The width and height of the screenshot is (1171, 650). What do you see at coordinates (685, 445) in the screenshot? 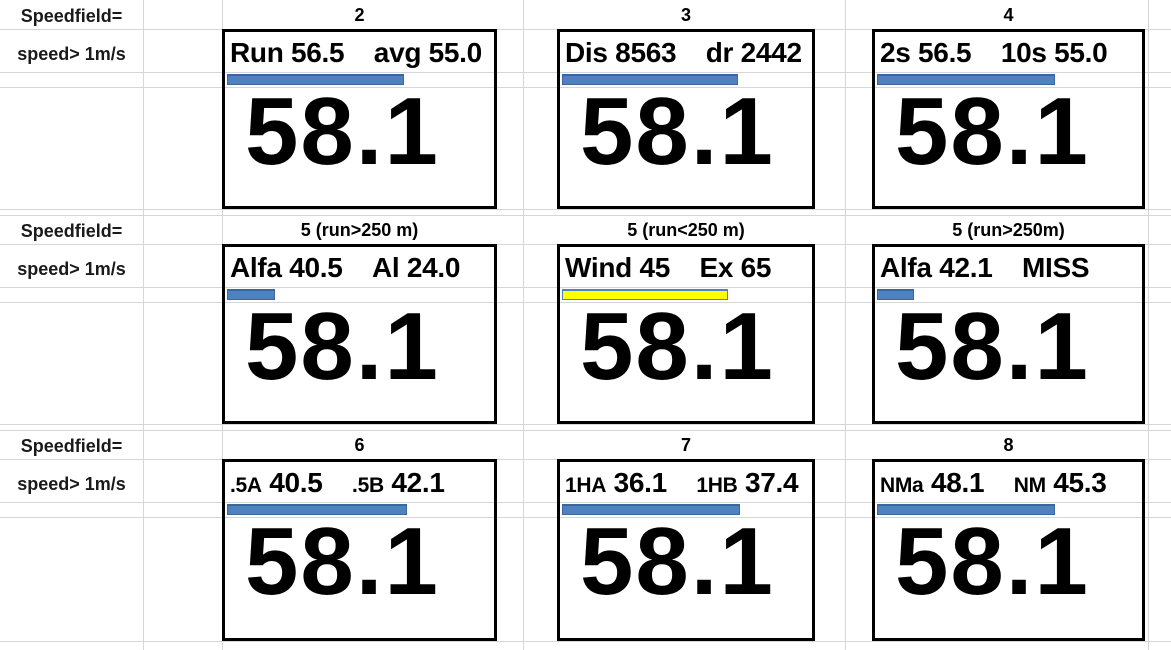
I see `speedfield-number-label: 7` at bounding box center [685, 445].